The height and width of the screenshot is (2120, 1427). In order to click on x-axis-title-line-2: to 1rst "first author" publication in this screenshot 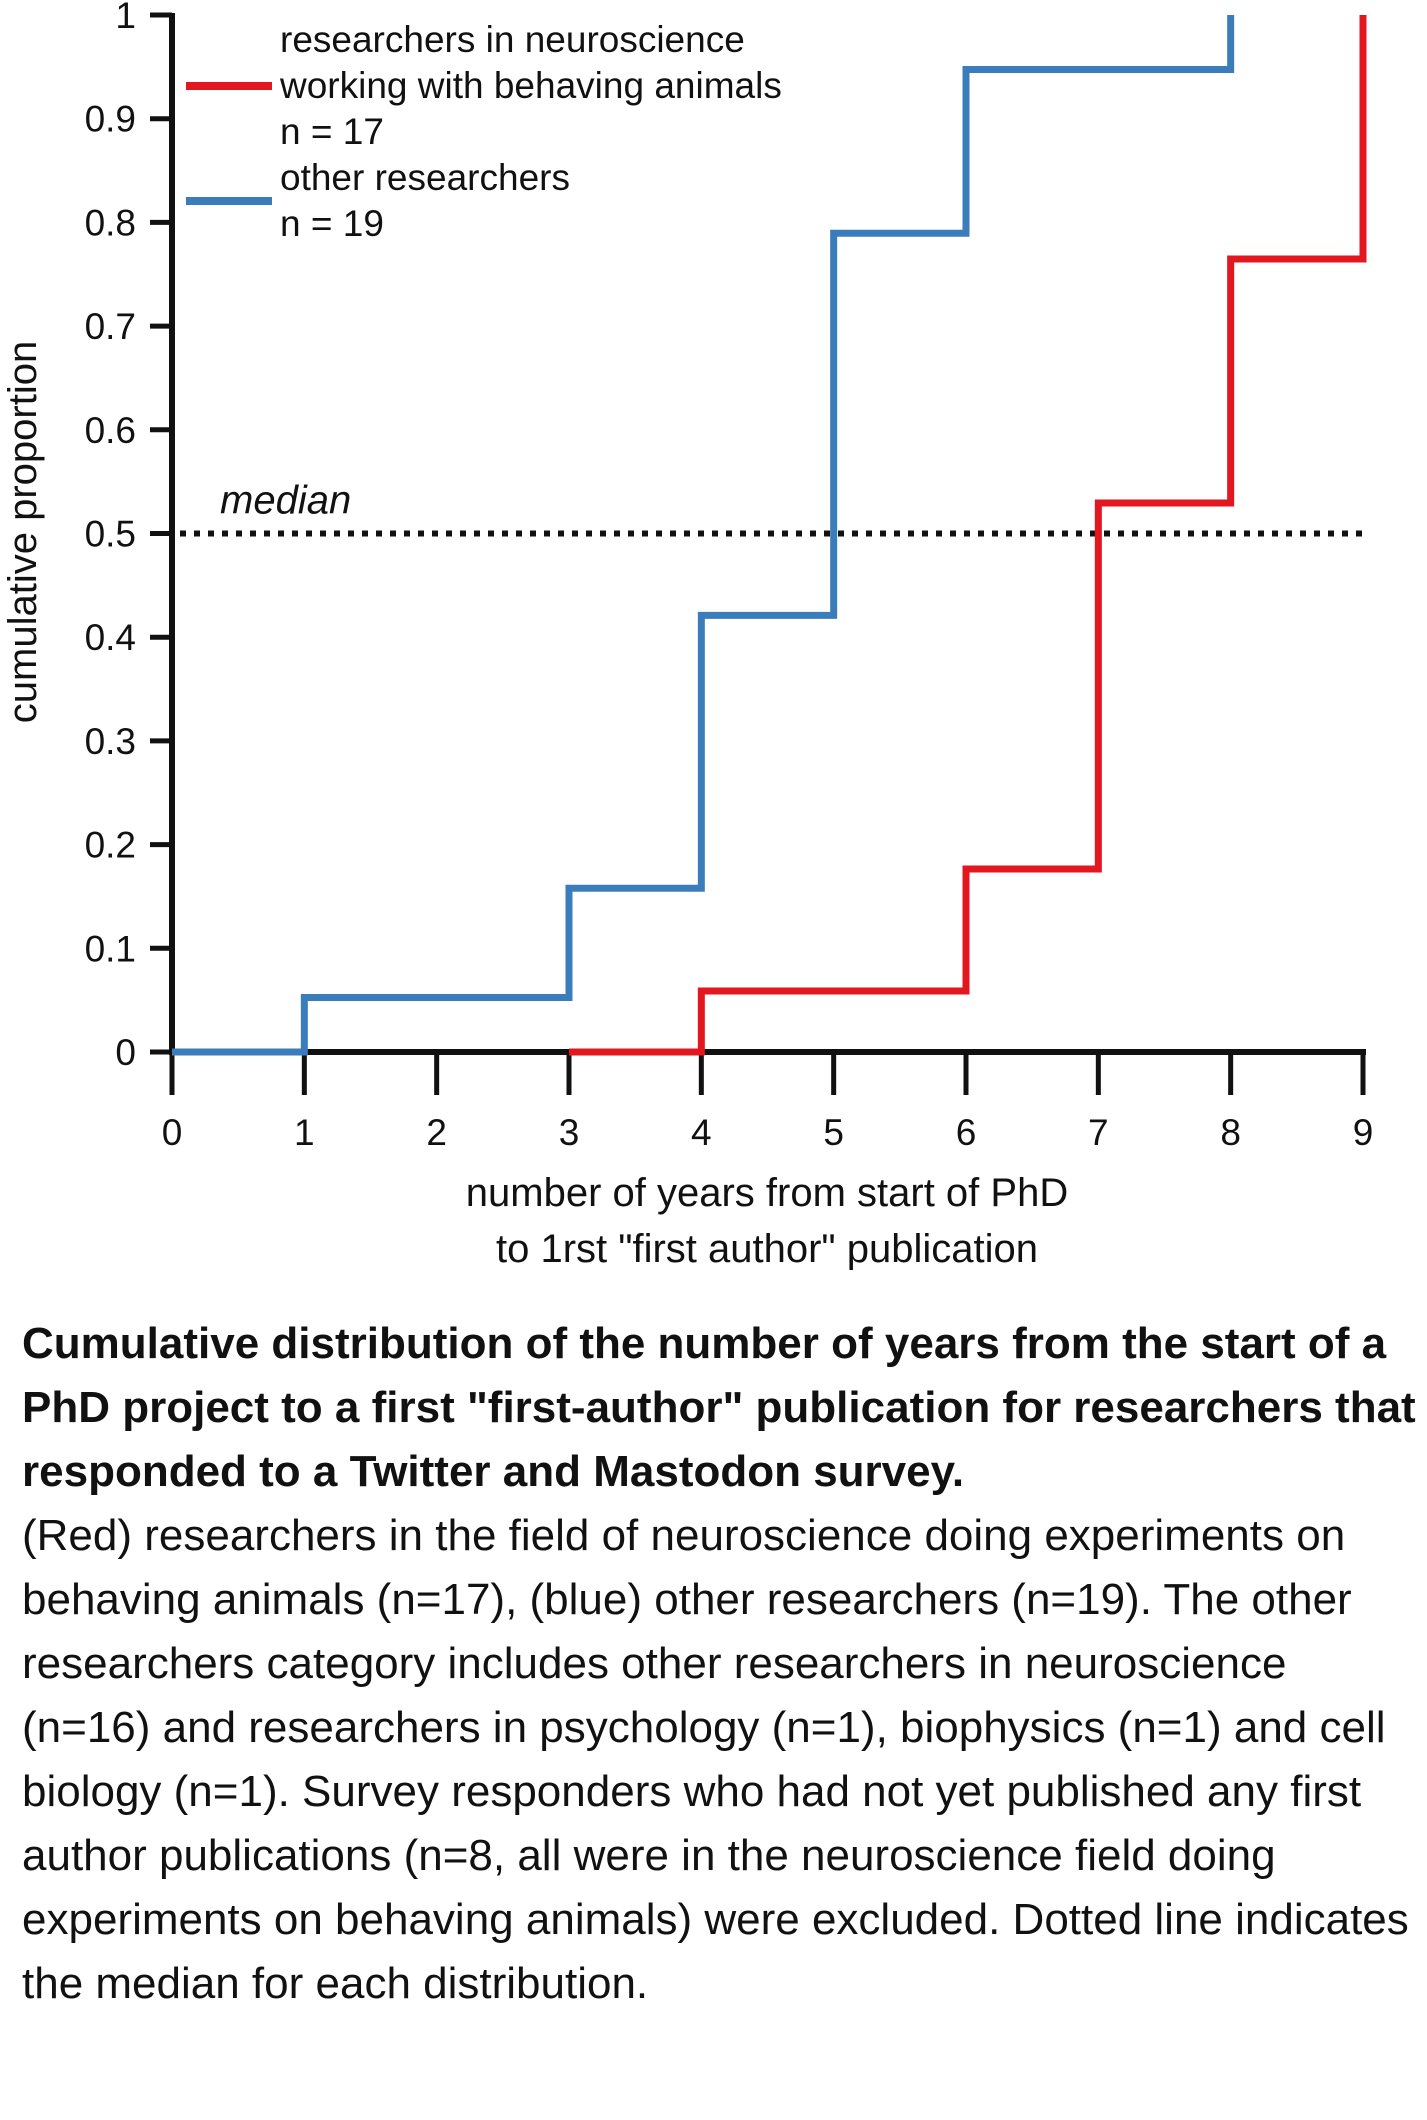, I will do `click(767, 1248)`.